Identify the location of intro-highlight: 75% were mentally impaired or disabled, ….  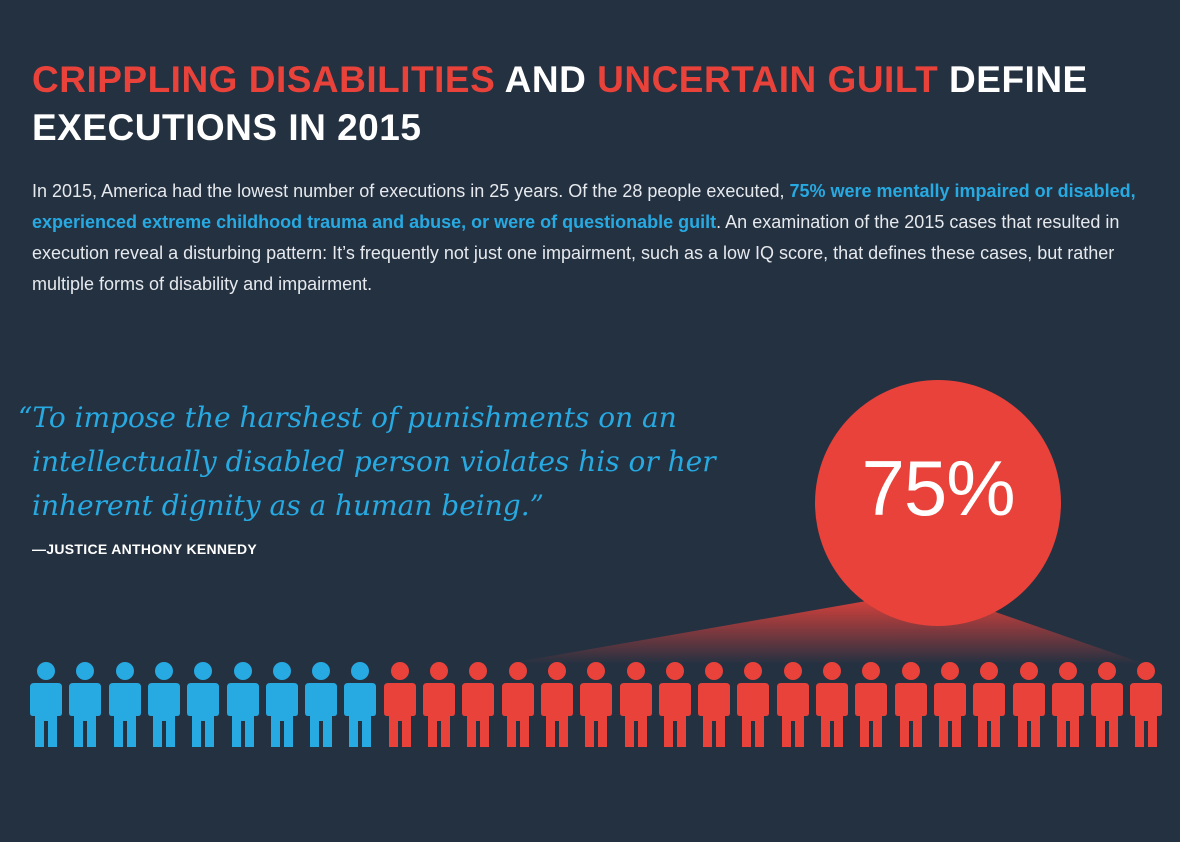
(584, 206).